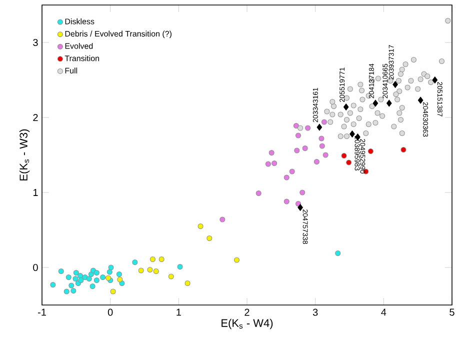 This screenshot has height=348, width=463. Describe the element at coordinates (79, 21) in the screenshot. I see `legend-label: Diskless` at that location.